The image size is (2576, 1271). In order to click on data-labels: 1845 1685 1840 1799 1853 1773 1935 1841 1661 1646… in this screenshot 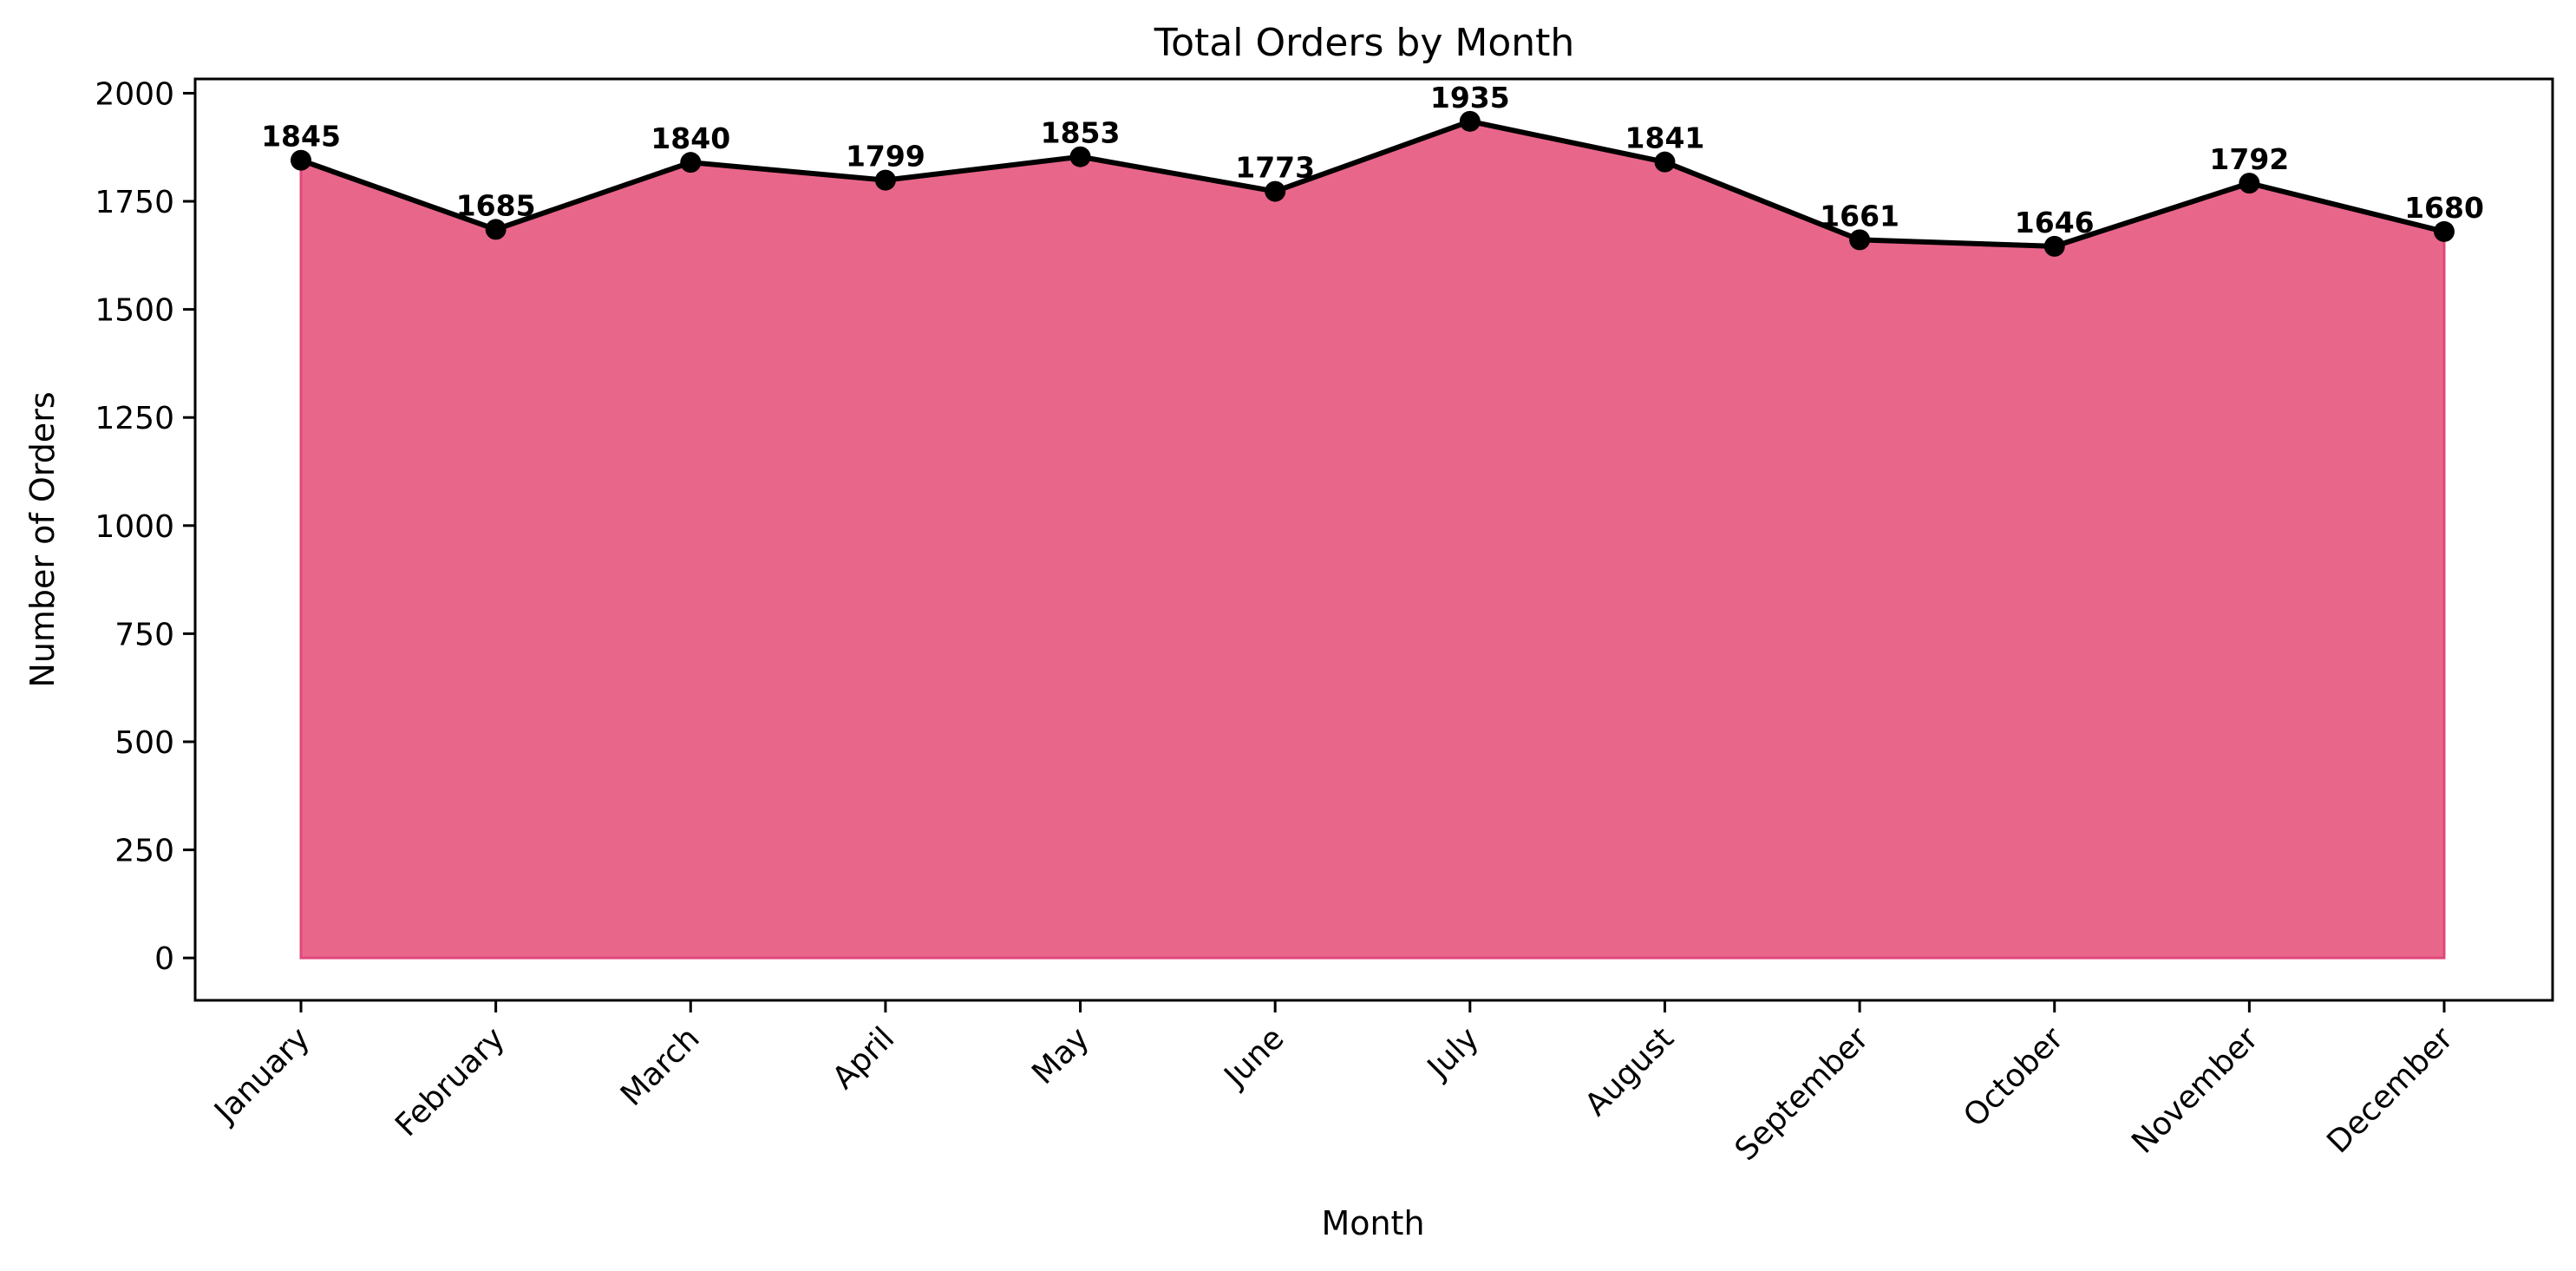, I will do `click(1372, 160)`.